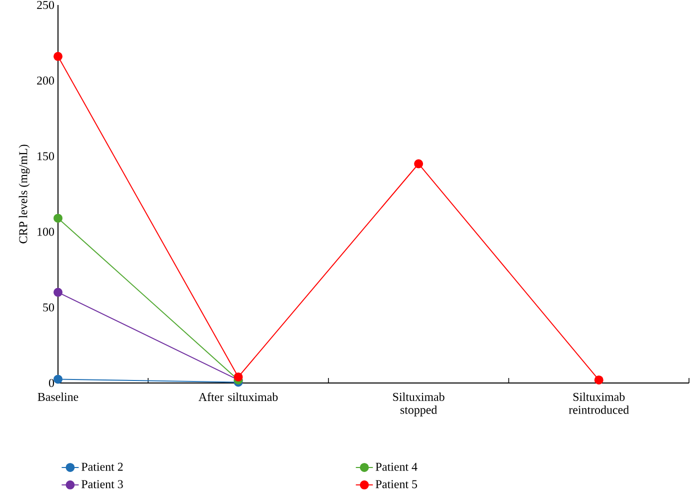  Describe the element at coordinates (397, 484) in the screenshot. I see `legend-label: Patient 5` at that location.